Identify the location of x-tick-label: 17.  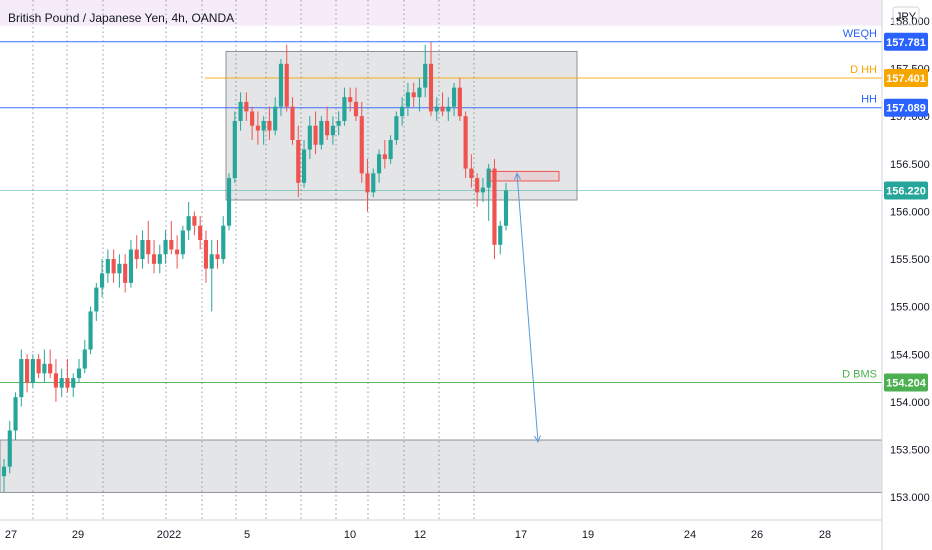
(521, 535).